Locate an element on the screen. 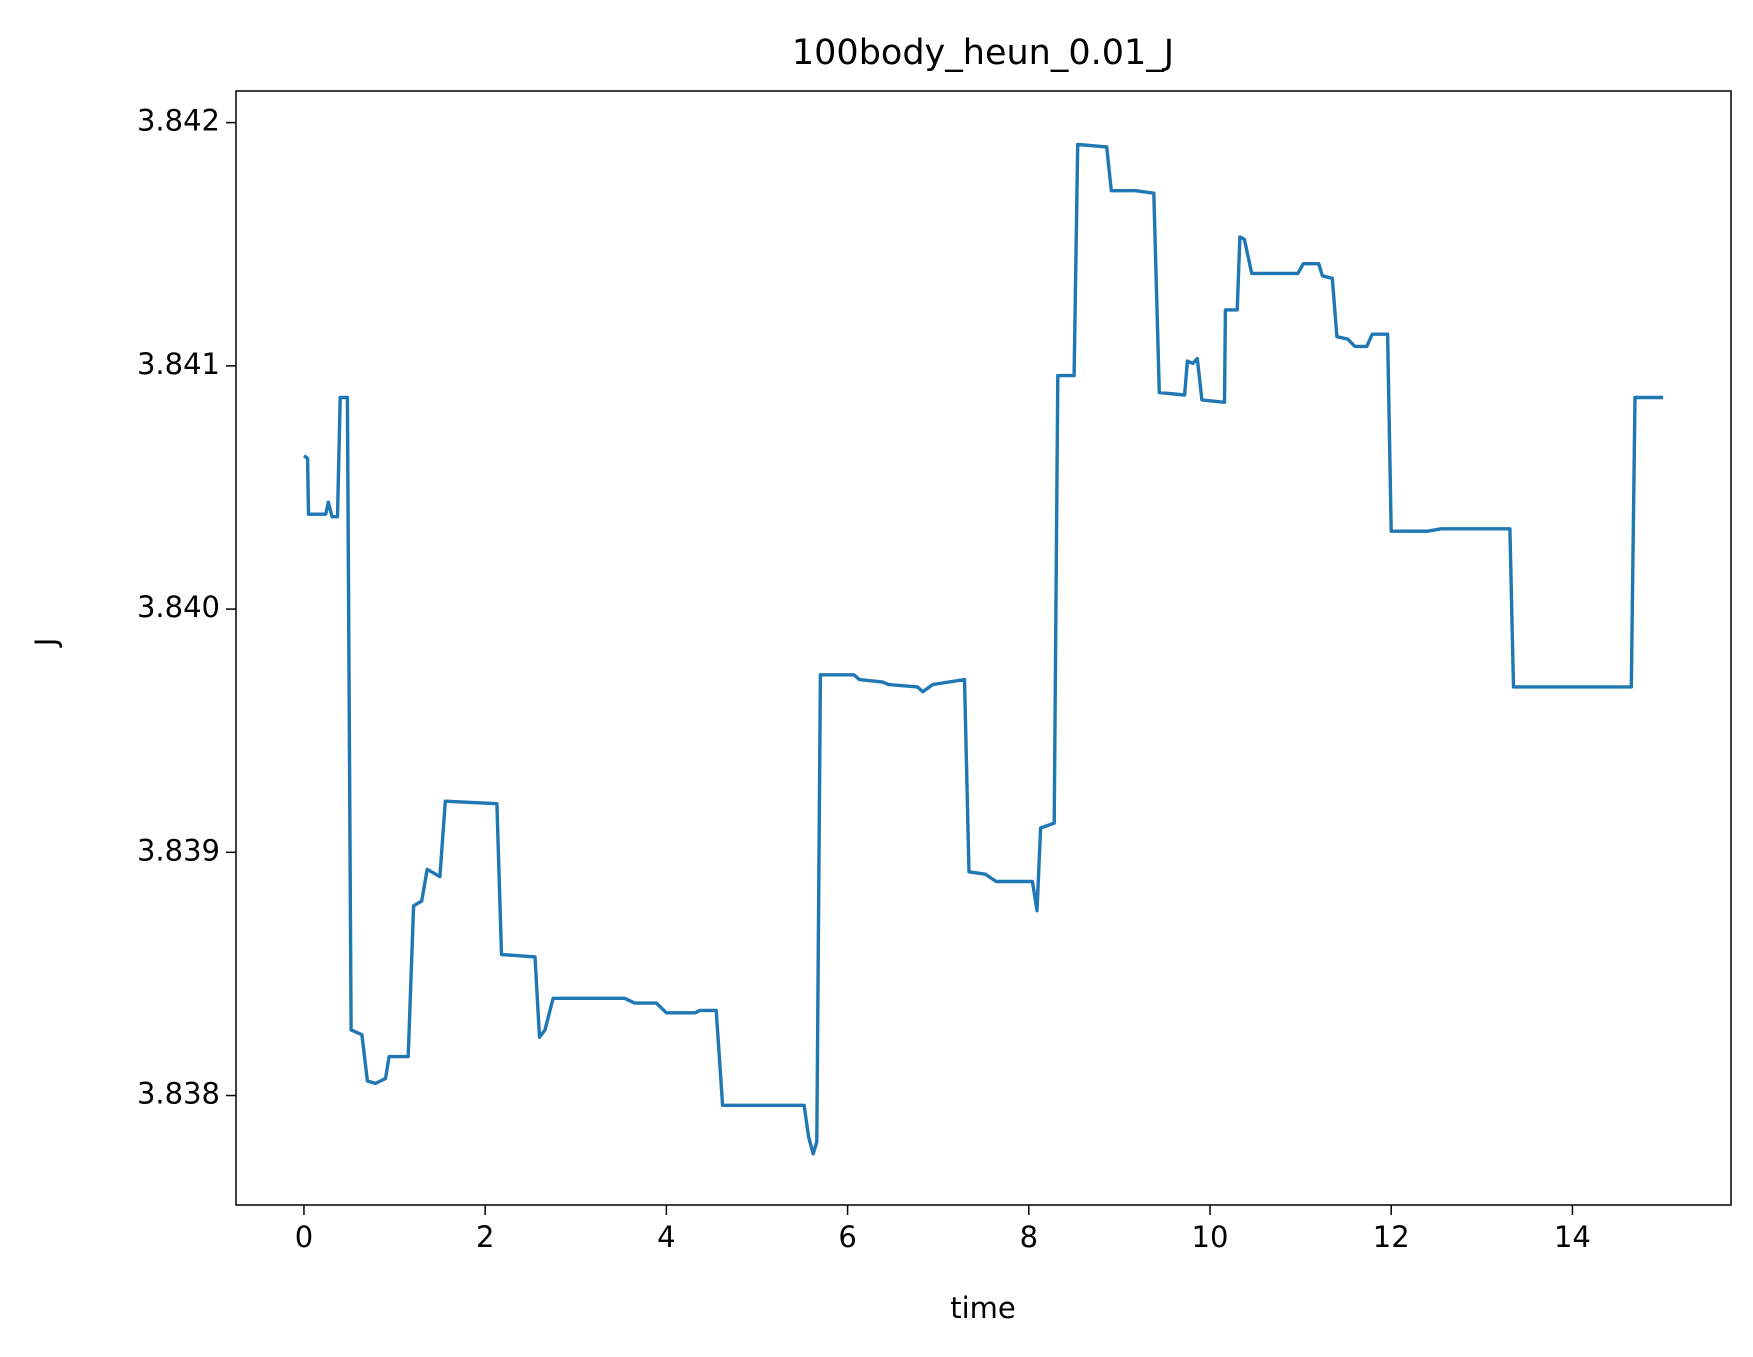 This screenshot has height=1357, width=1753. y-tick-label: 3.838 is located at coordinates (178, 1094).